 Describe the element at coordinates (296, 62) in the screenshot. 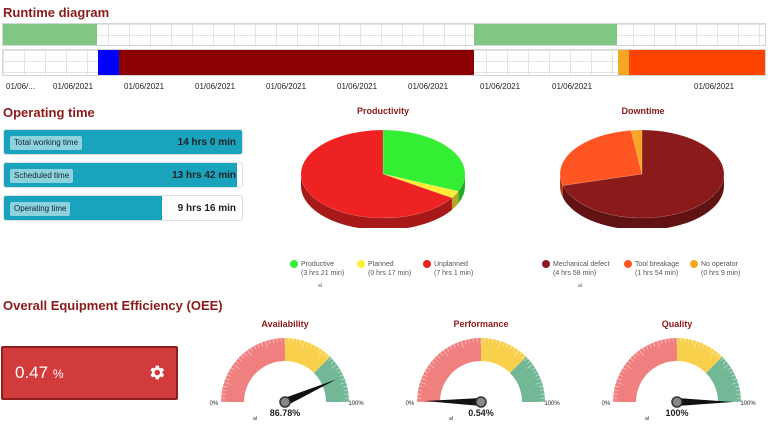

I see `segment-mechanical-defect` at that location.